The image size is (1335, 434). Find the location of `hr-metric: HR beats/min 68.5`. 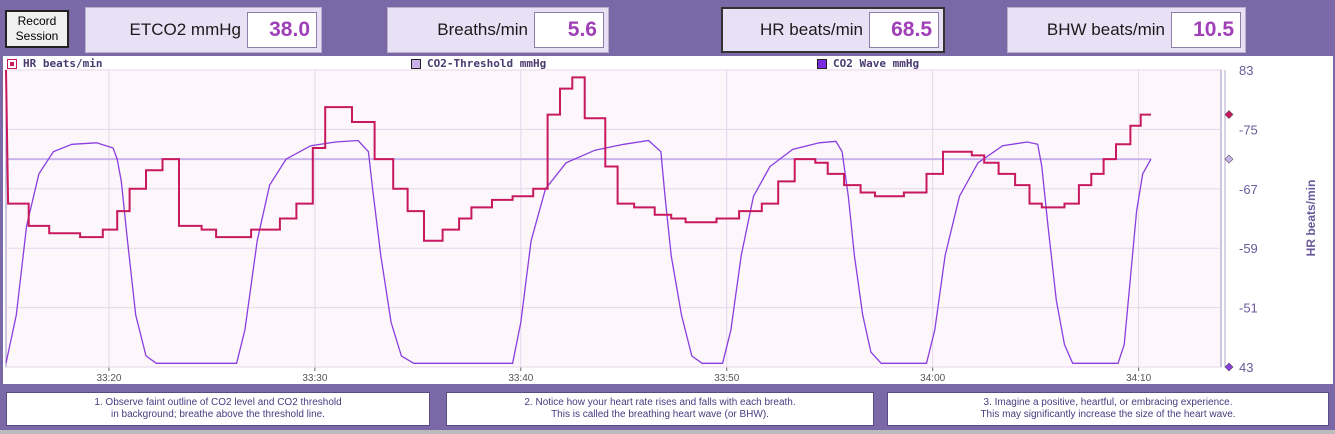

hr-metric: HR beats/min 68.5 is located at coordinates (833, 30).